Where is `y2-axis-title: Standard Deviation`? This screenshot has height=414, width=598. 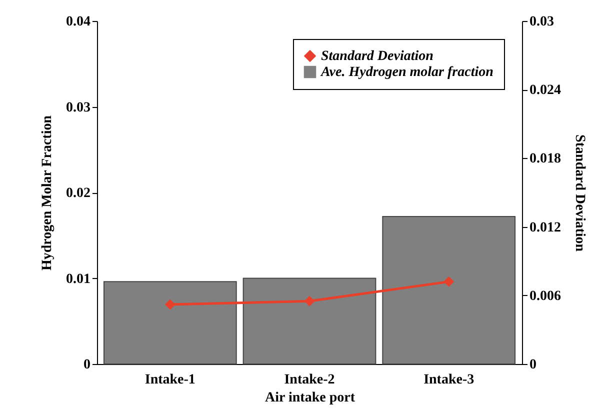
y2-axis-title: Standard Deviation is located at coordinates (579, 193).